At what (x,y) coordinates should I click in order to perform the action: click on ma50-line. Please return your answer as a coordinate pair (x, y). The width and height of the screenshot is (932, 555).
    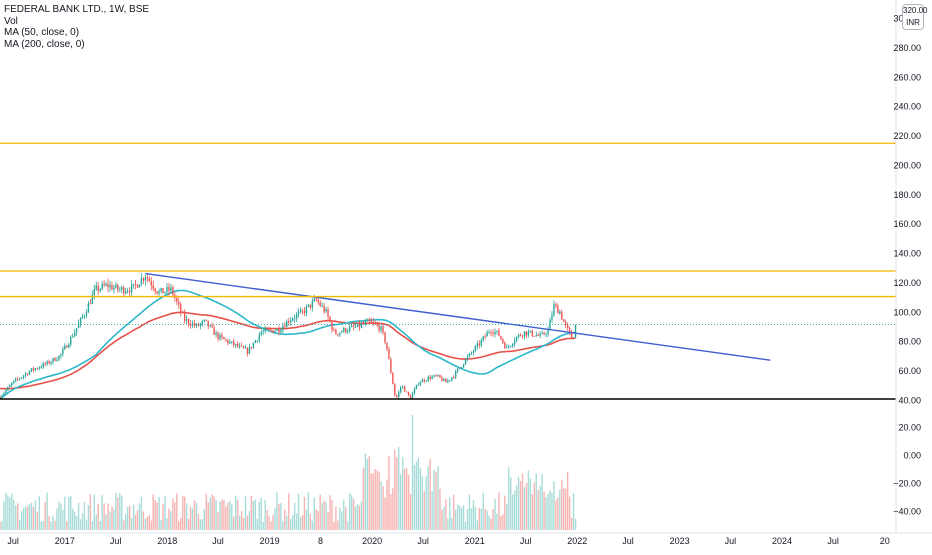
    Looking at the image, I should click on (288, 344).